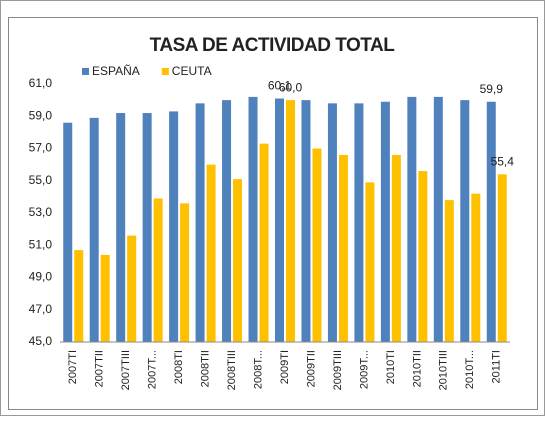 The width and height of the screenshot is (545, 421). What do you see at coordinates (41, 148) in the screenshot?
I see `y-tick-label: 57,0` at bounding box center [41, 148].